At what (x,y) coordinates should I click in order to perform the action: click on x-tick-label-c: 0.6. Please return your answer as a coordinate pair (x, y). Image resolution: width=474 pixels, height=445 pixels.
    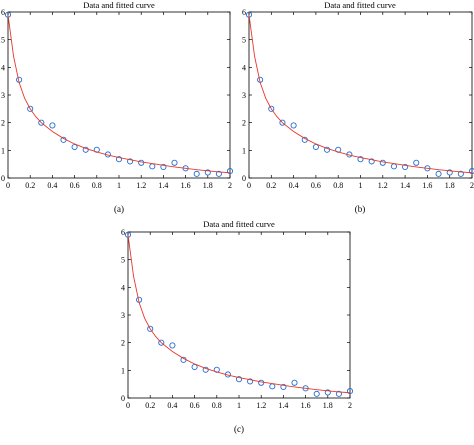
    Looking at the image, I should click on (195, 405).